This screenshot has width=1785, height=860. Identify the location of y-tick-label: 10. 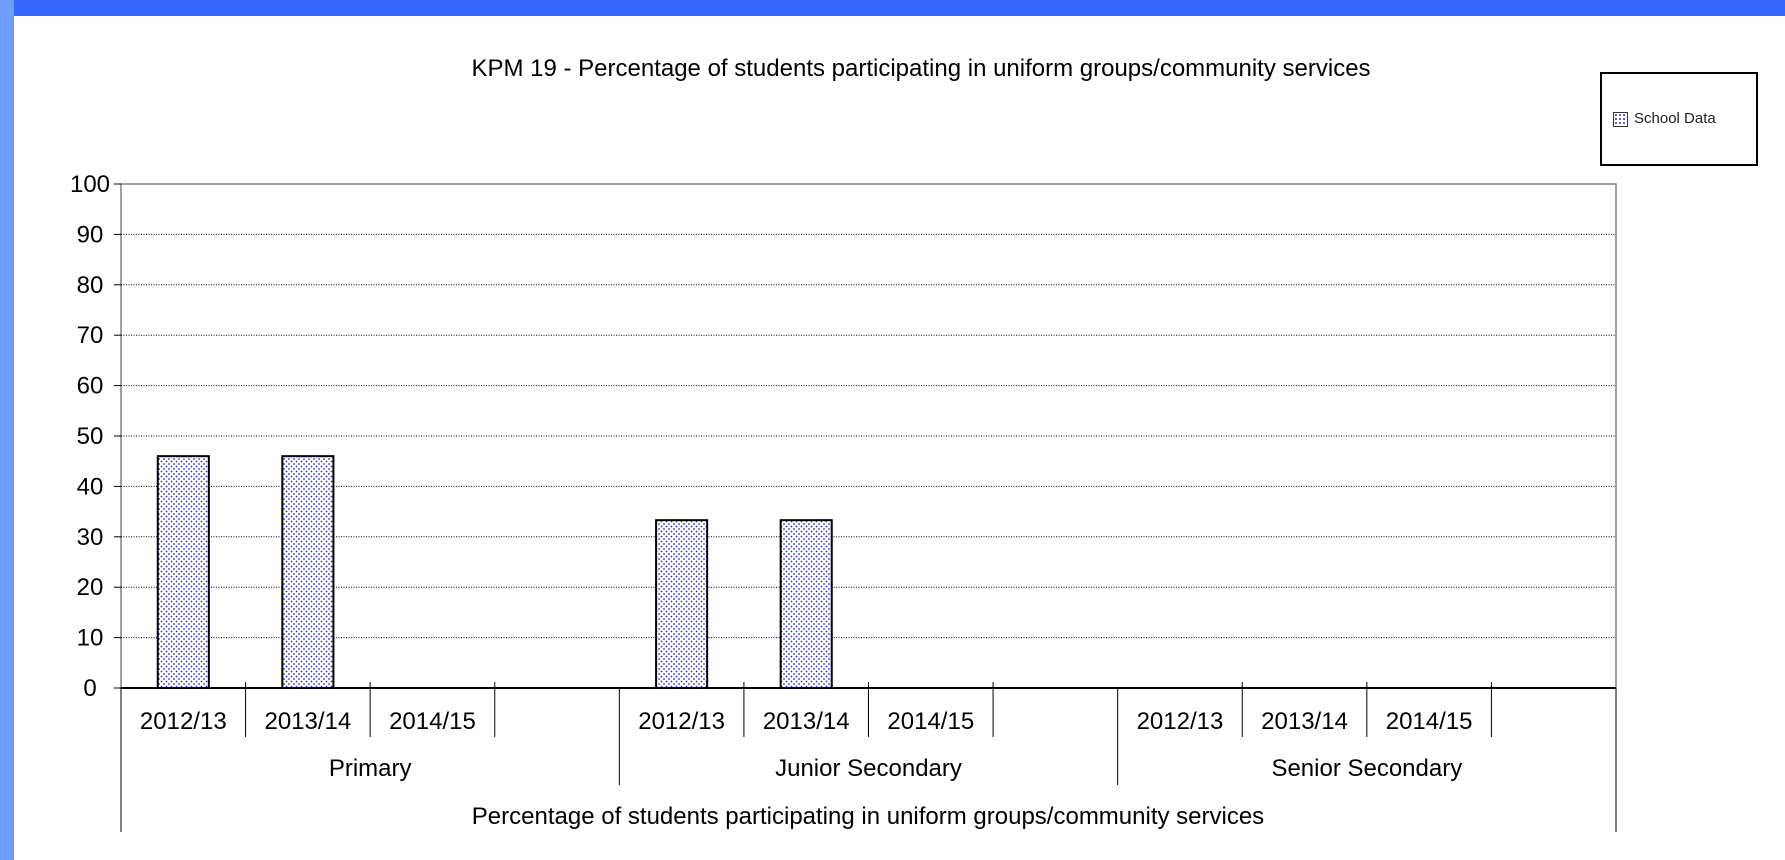
(90, 638).